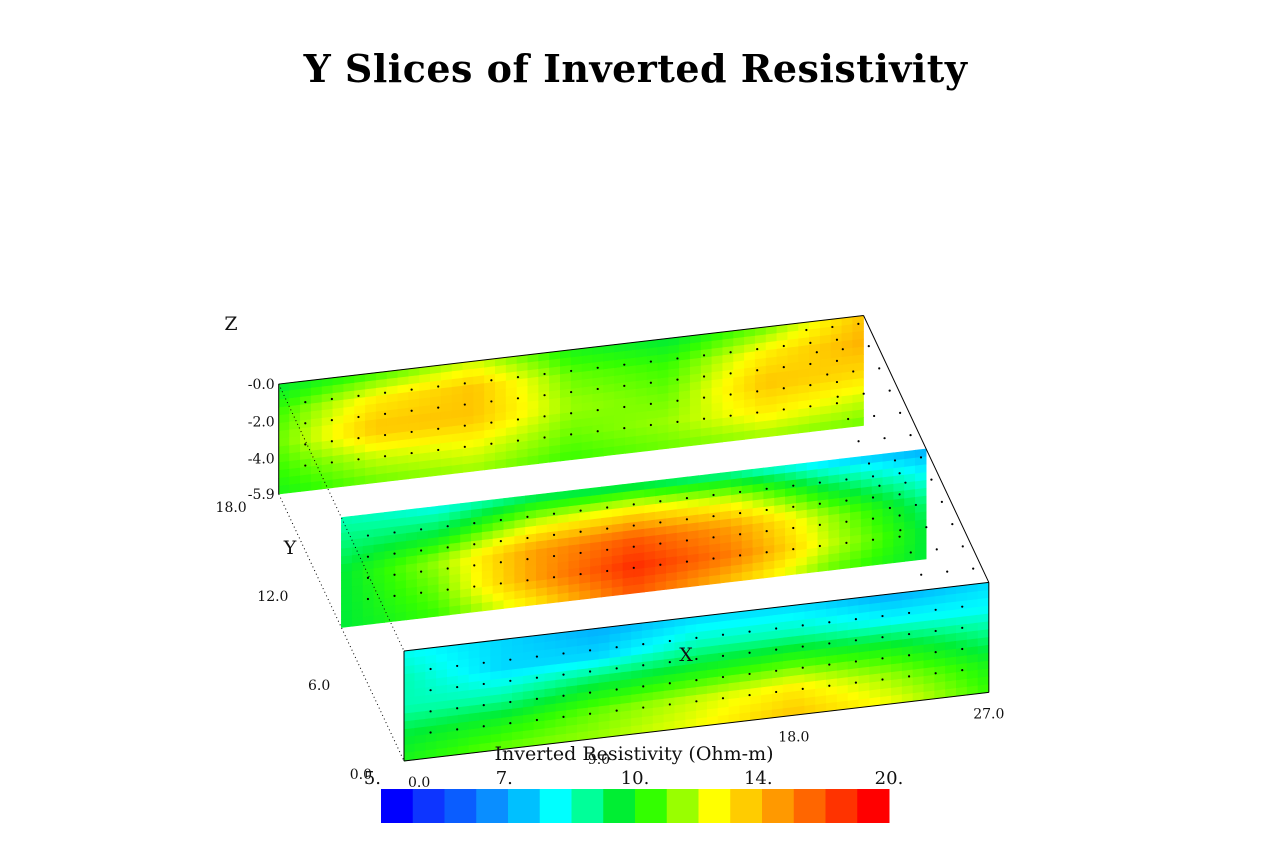 Image resolution: width=1271 pixels, height=848 pixels. I want to click on z-tick-label: -5.9, so click(261, 495).